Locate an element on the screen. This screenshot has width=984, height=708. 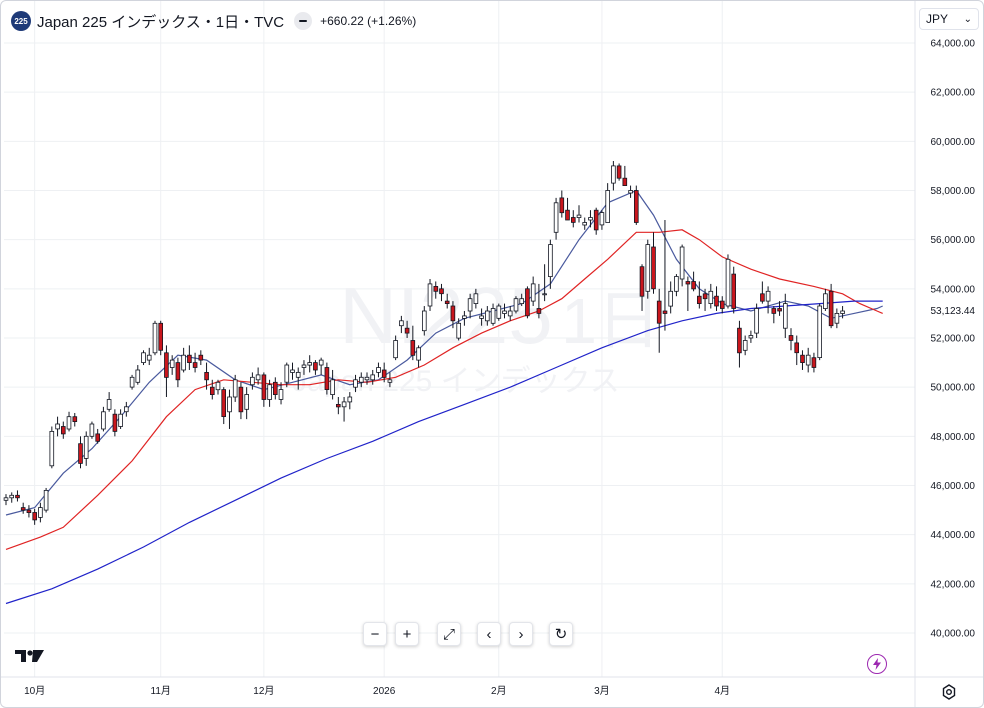
more-options-icon is located at coordinates (303, 21).